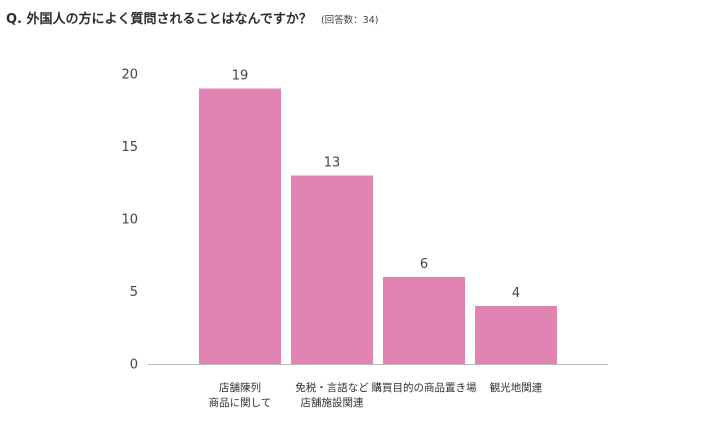 This screenshot has width=727, height=421. I want to click on chart-title: Q. 外国人の方によく質問されることはなんですか？, so click(159, 19).